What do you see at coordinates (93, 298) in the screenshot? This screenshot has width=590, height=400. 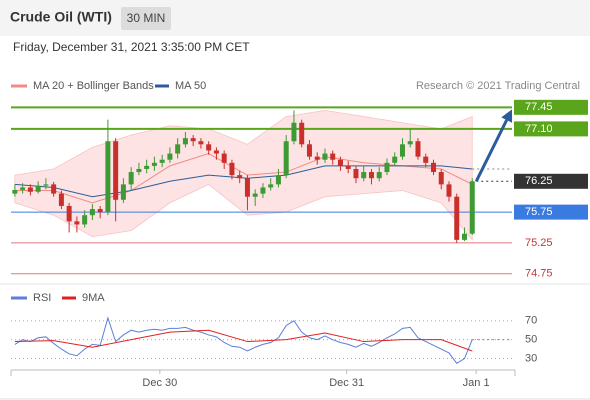 I see `legend-label: 9MA` at bounding box center [93, 298].